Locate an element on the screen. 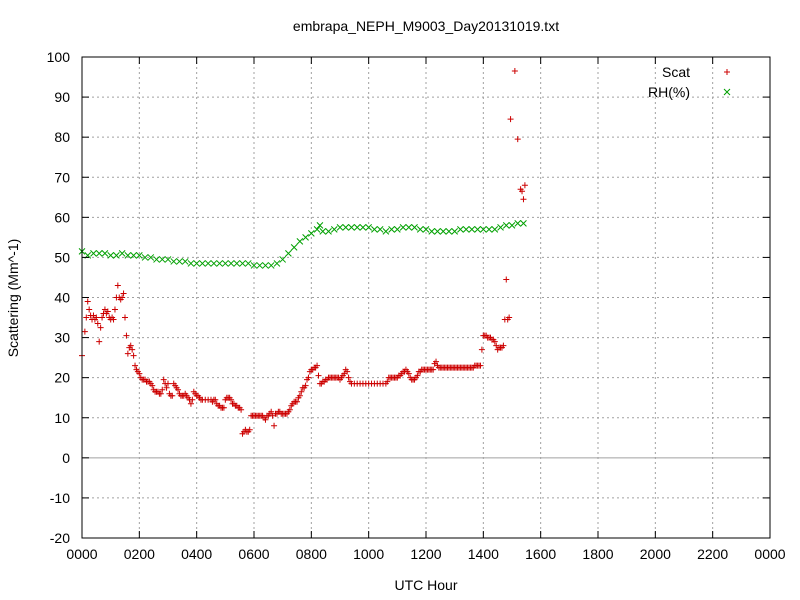 The image size is (800, 600). y-tick-label: 20 is located at coordinates (62, 378).